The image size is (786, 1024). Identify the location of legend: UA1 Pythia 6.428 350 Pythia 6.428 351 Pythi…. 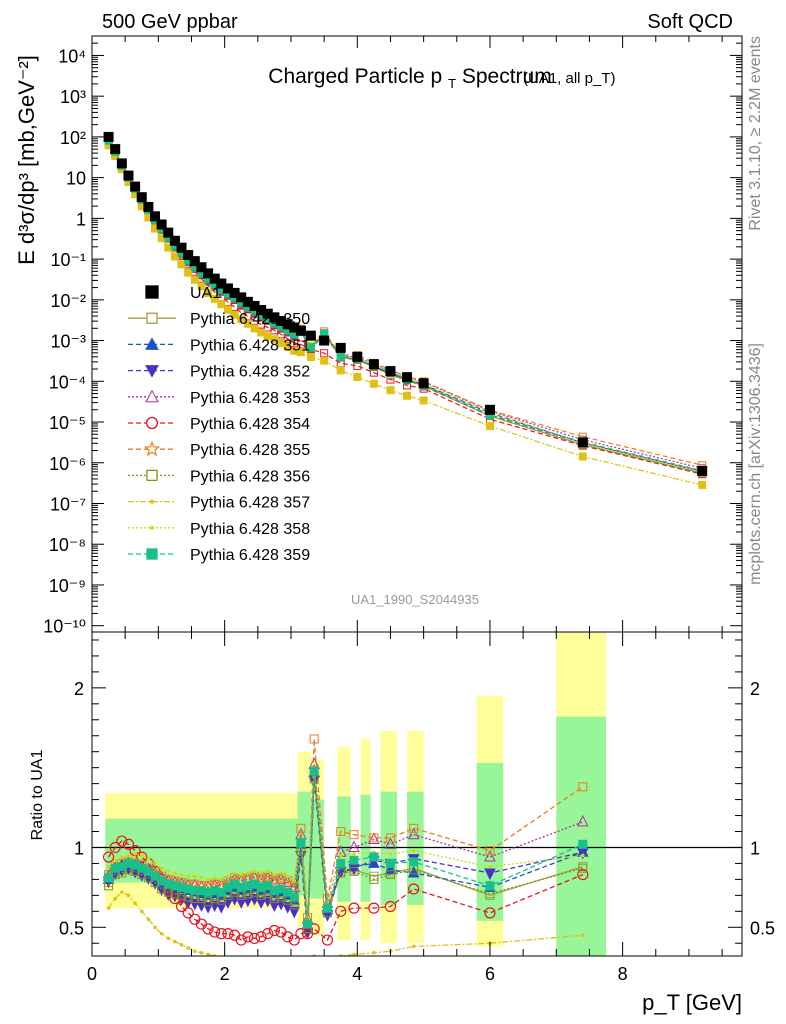
(219, 424).